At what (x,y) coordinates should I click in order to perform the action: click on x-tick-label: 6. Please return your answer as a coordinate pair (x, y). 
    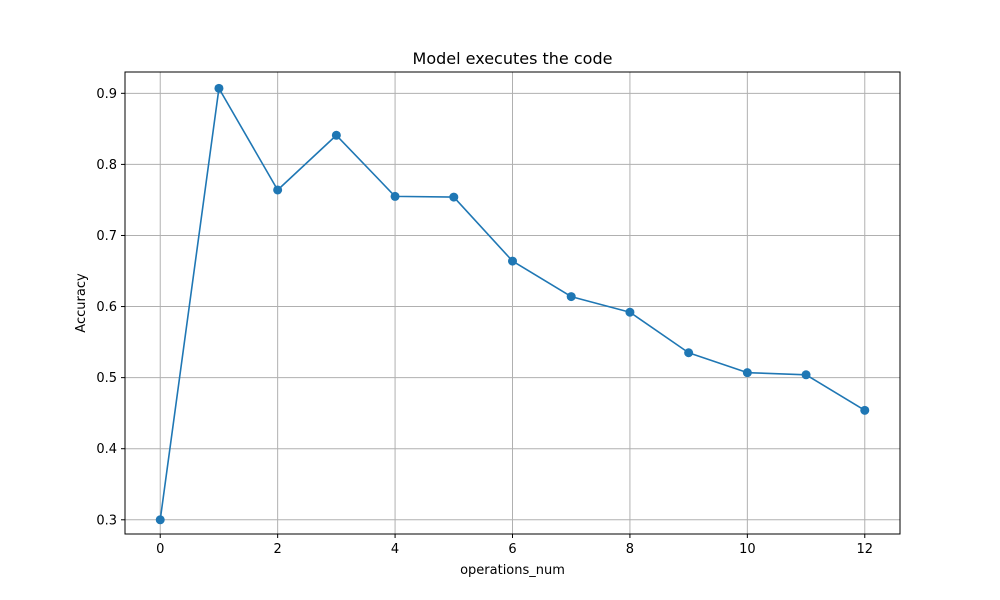
    Looking at the image, I should click on (512, 549).